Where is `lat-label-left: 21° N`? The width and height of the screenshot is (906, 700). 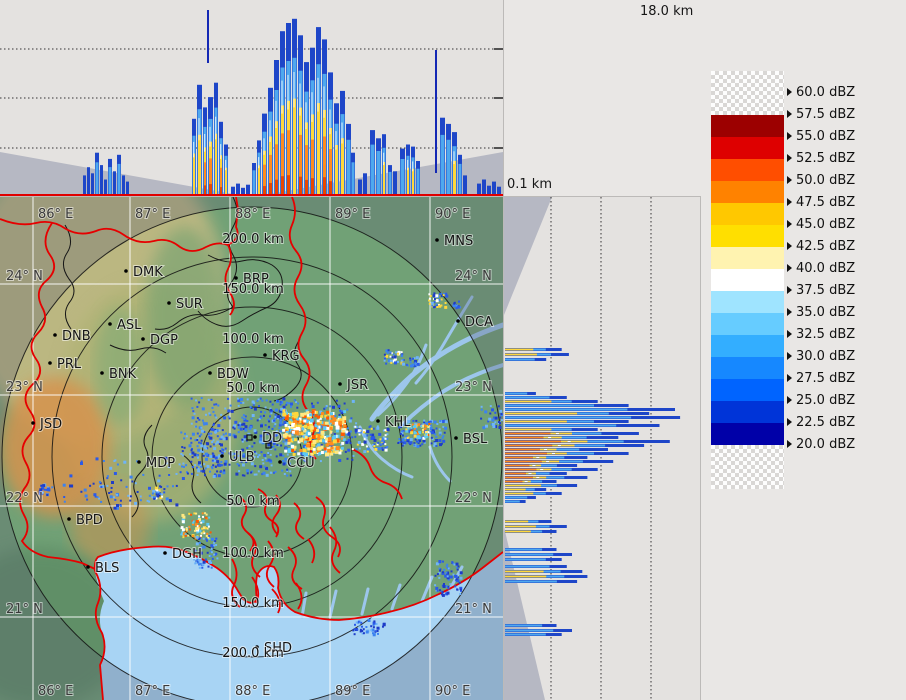 lat-label-left: 21° N is located at coordinates (24, 609).